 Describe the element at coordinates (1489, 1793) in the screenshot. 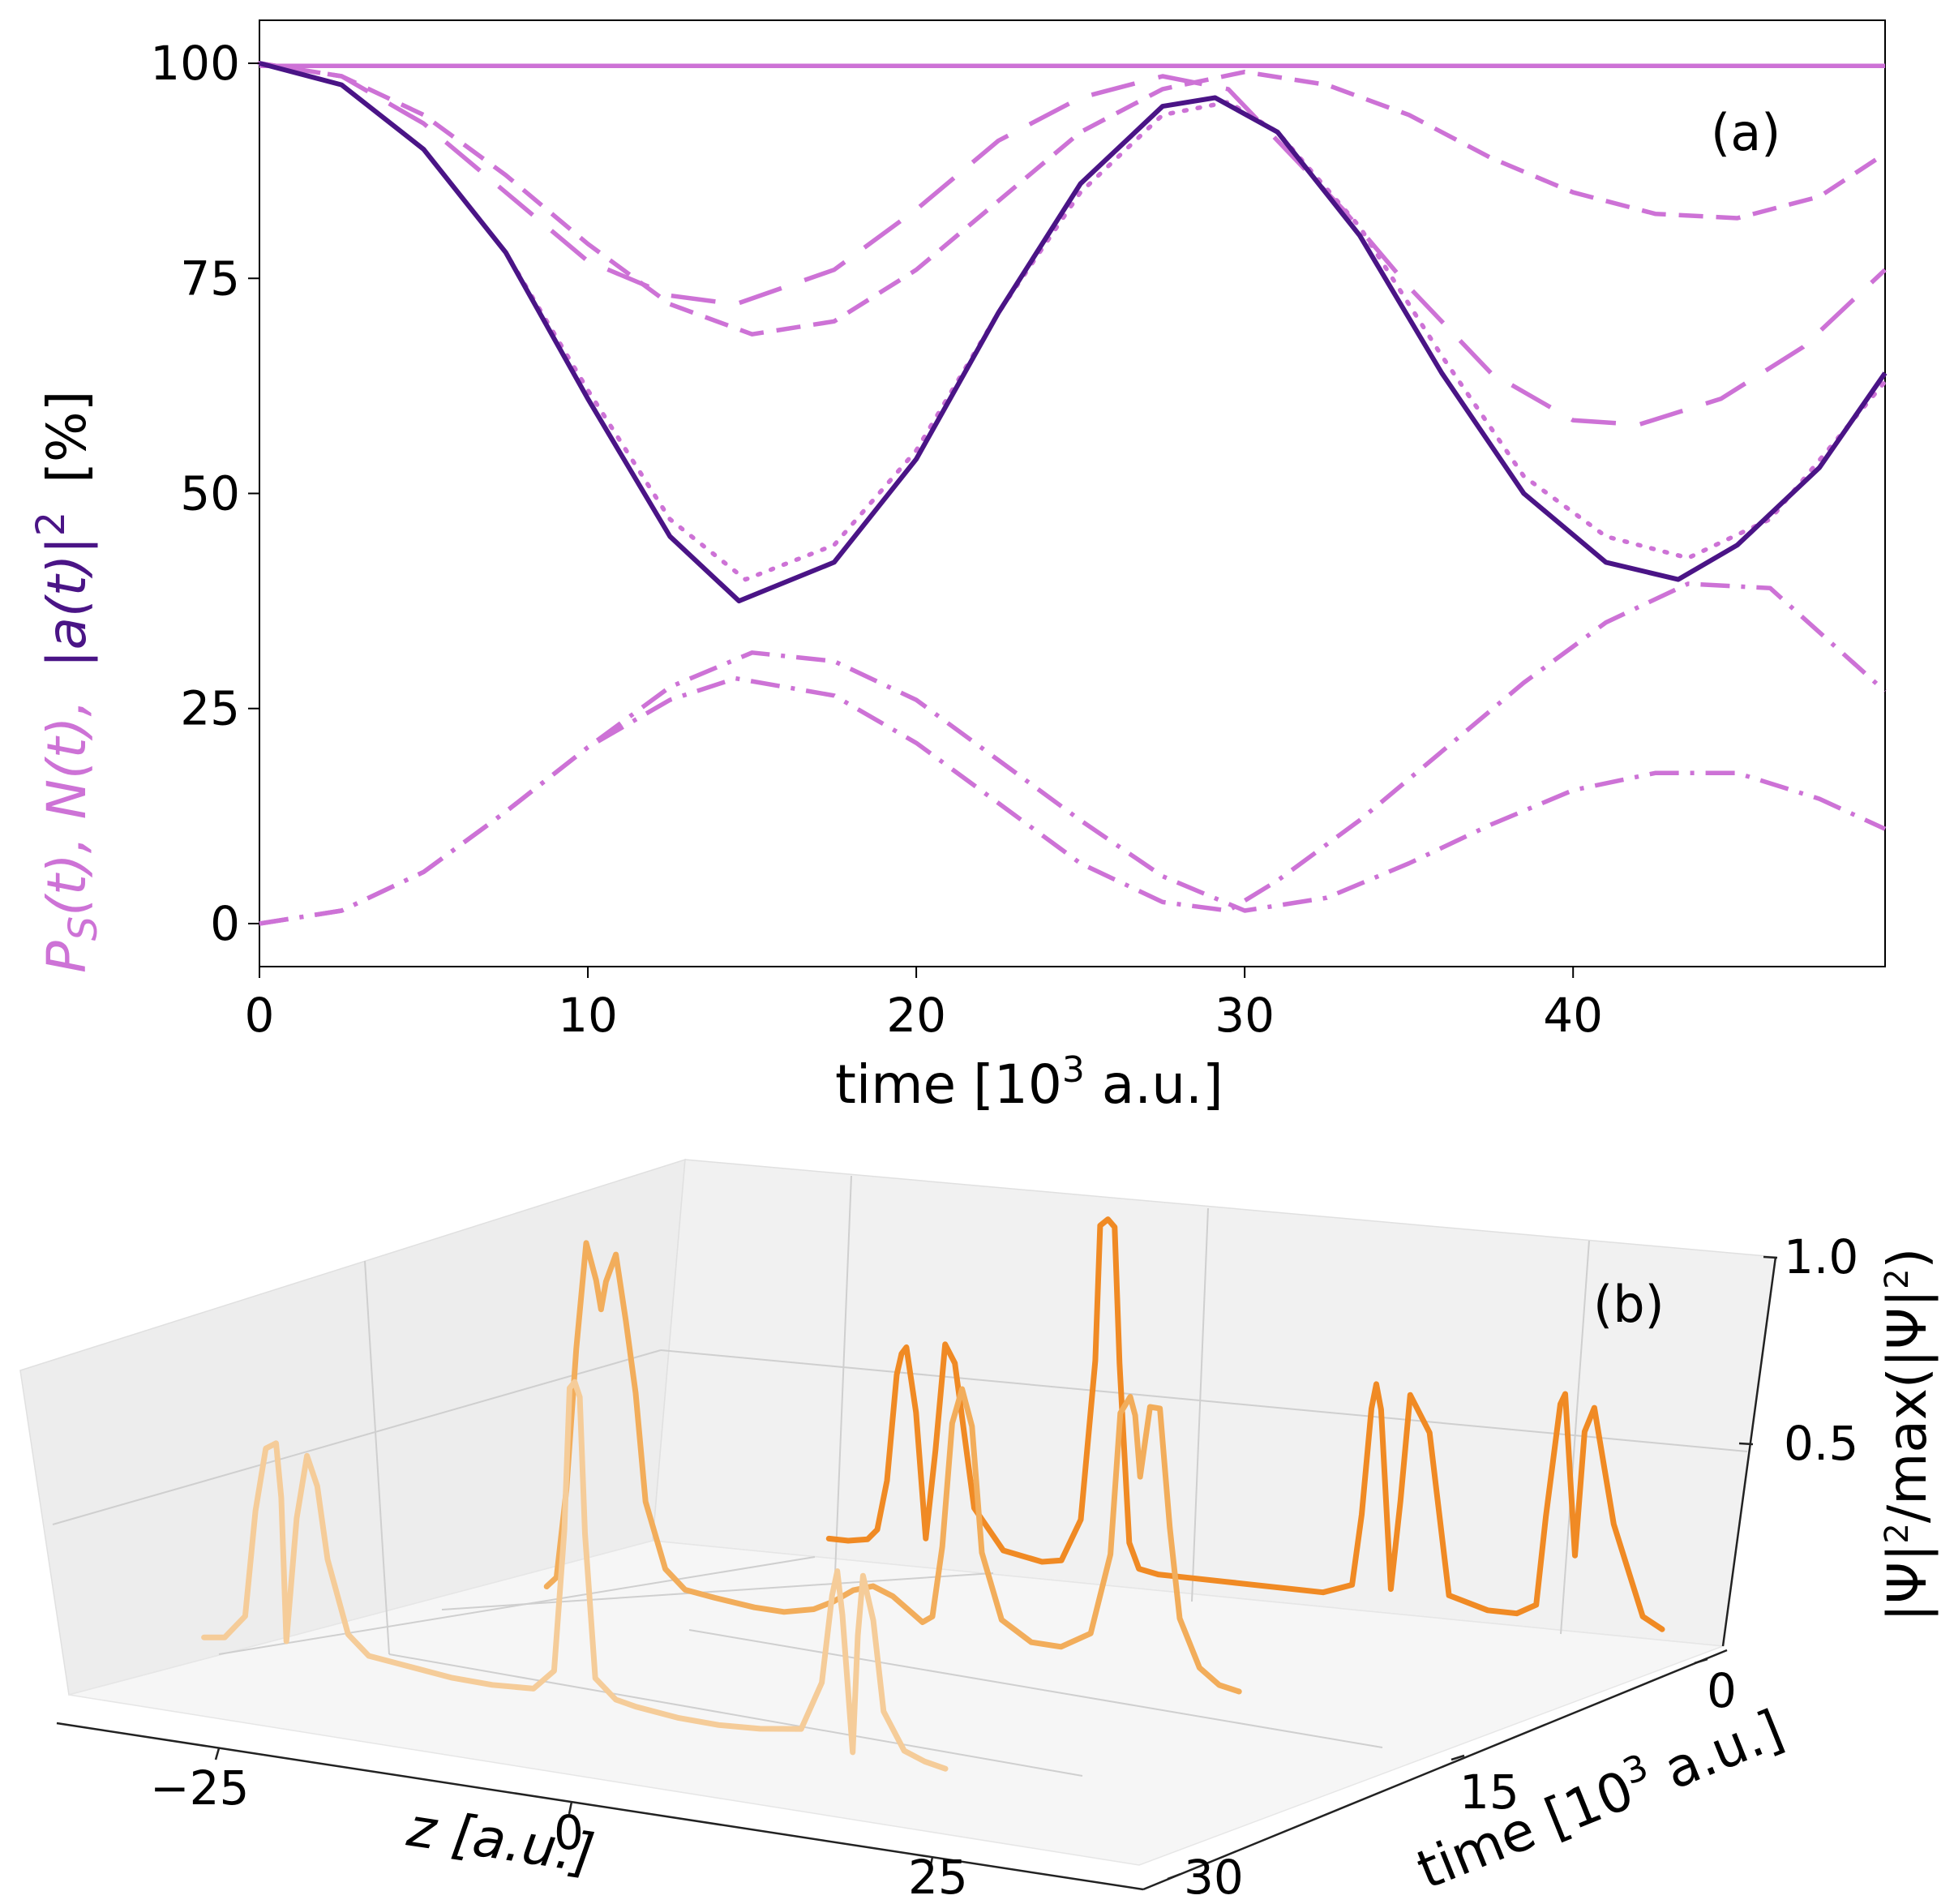

I see `t-tick-15: 15` at that location.